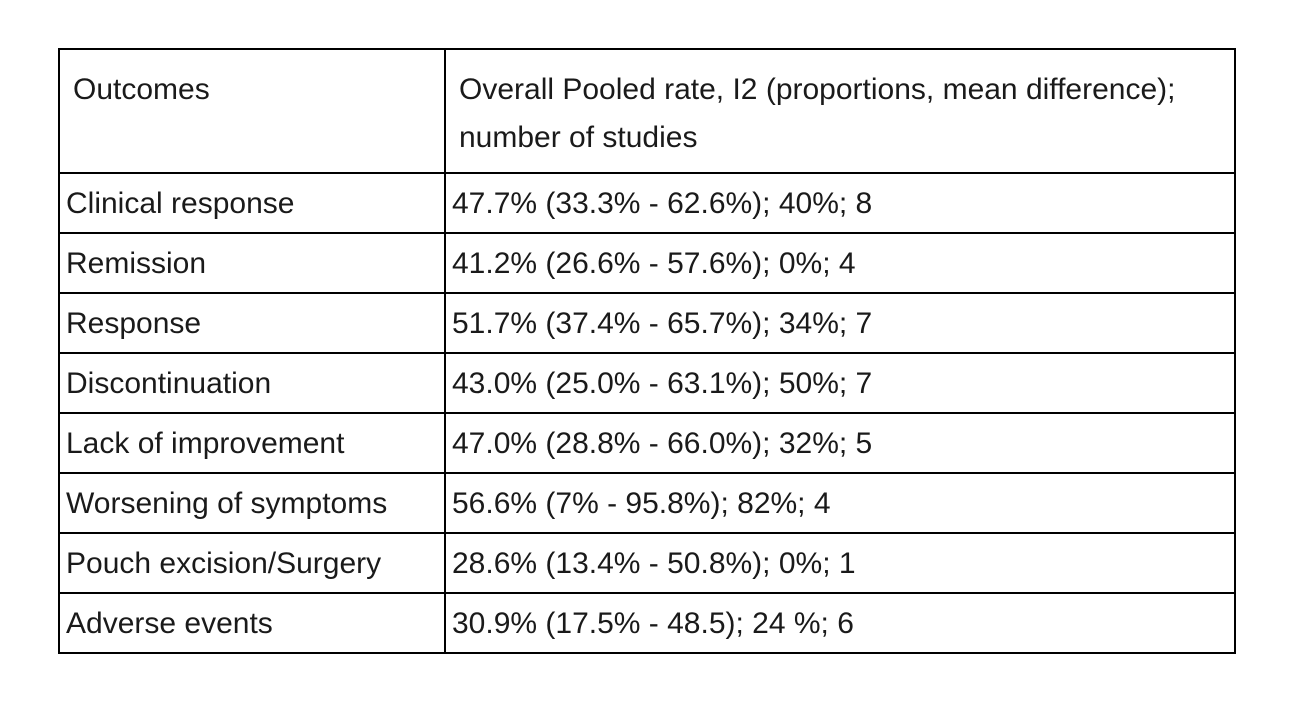  I want to click on header-outcomes: Outcomes, so click(252, 111).